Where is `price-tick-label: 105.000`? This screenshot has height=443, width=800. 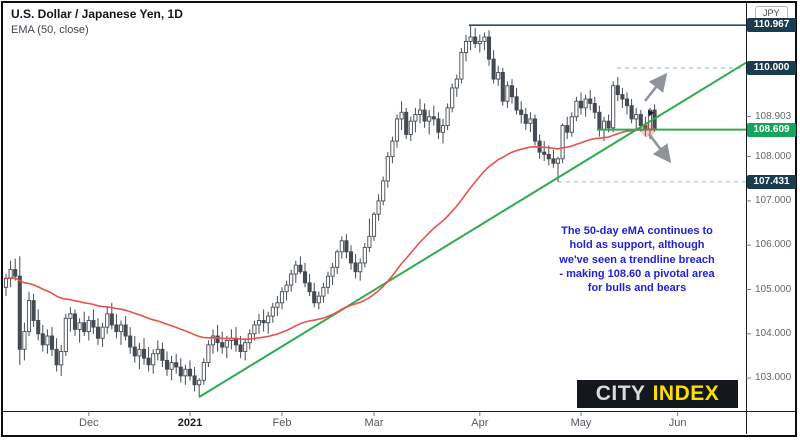 price-tick-label: 105.000 is located at coordinates (773, 289).